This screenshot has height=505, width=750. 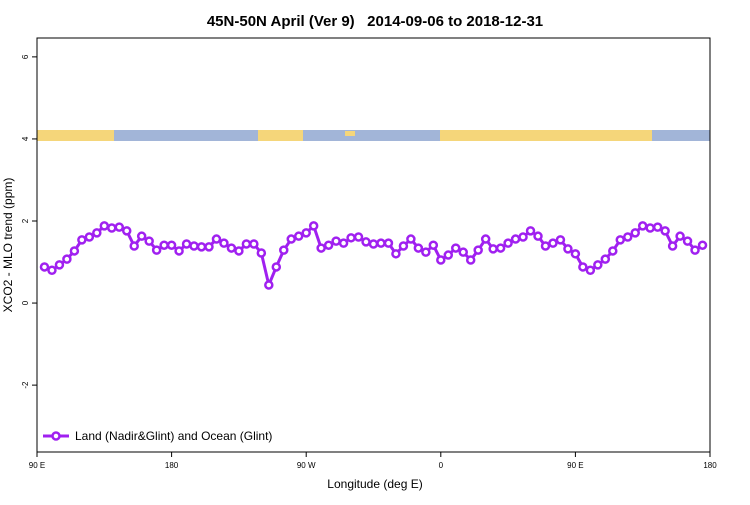 I want to click on y-tick-label: 2, so click(x=25, y=220).